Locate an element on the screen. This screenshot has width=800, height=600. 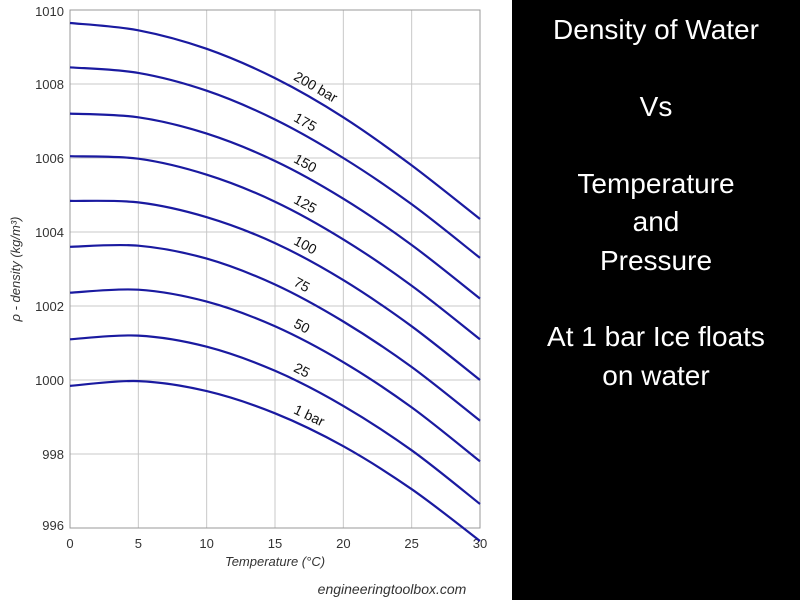
x-tick-label: 10 is located at coordinates (206, 543).